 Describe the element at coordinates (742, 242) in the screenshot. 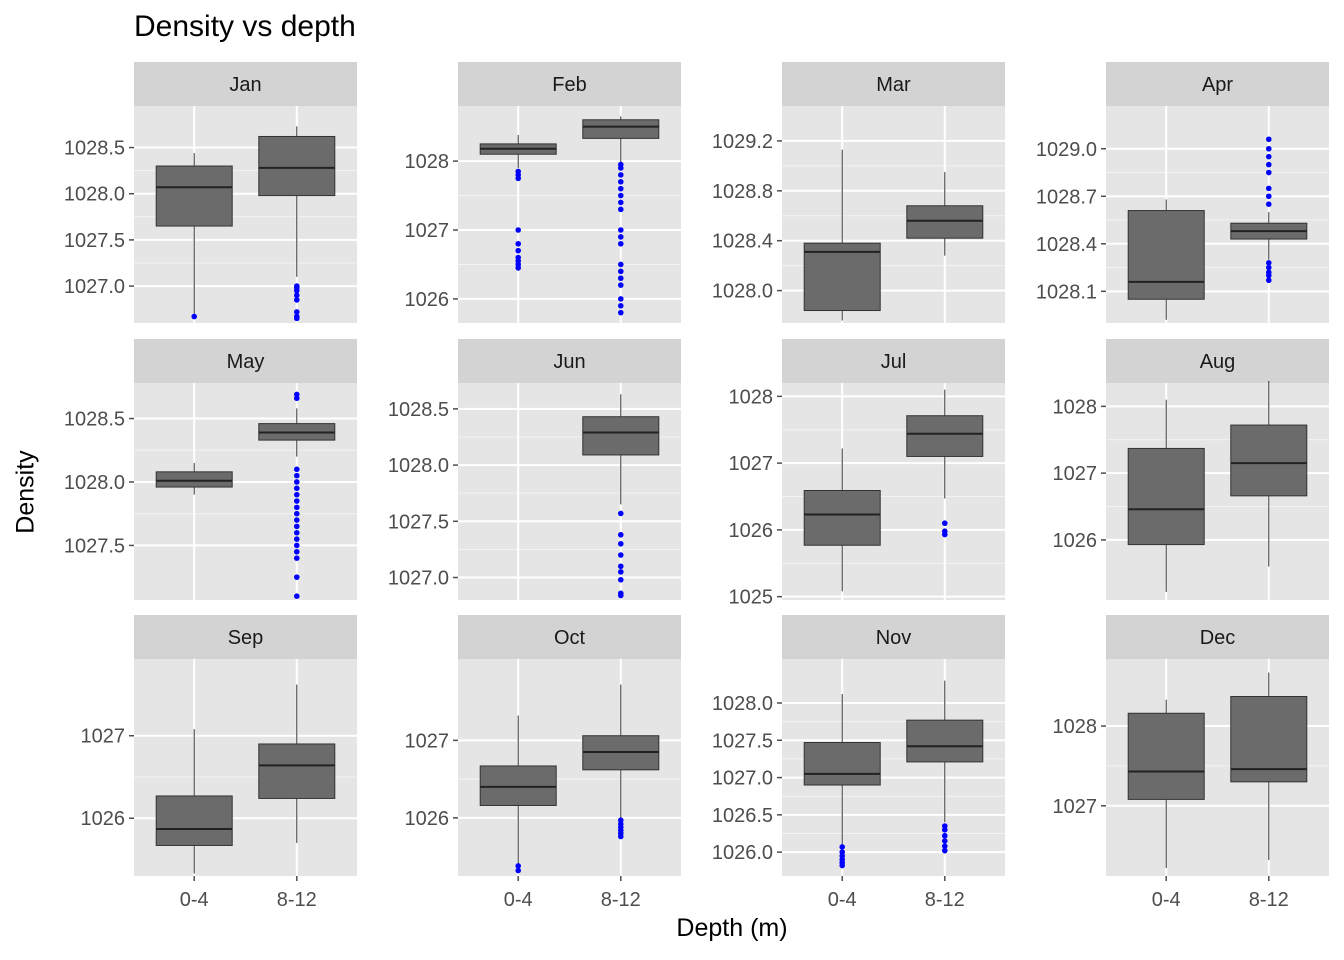

I see `y-tick-label: 1028.4` at that location.